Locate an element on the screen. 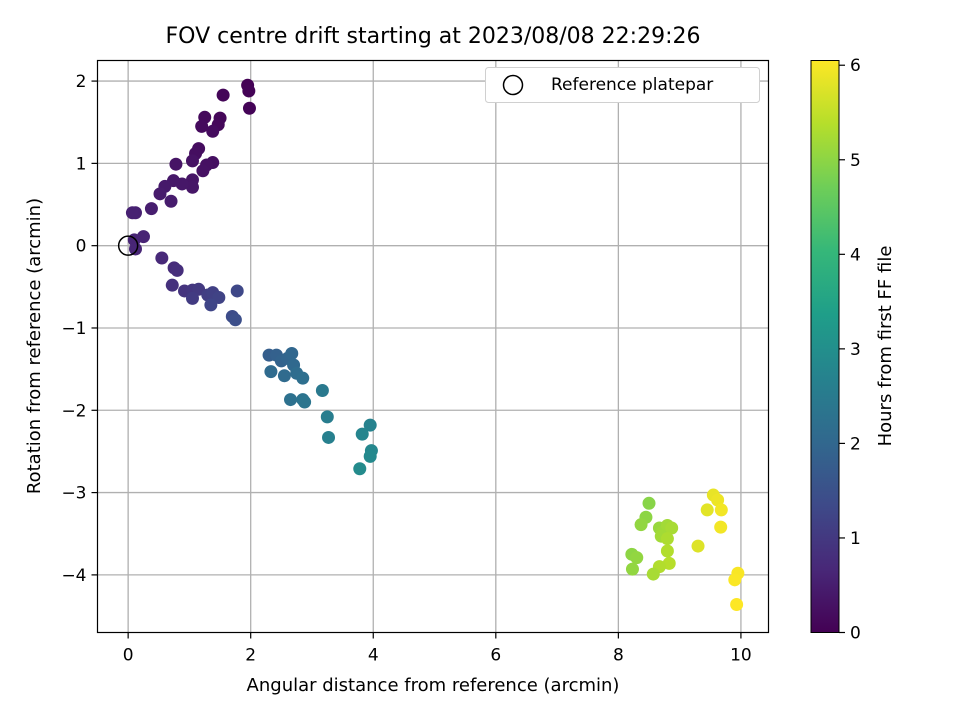  y-axis-label: Rotation from reference (arcmin) is located at coordinates (34, 346).